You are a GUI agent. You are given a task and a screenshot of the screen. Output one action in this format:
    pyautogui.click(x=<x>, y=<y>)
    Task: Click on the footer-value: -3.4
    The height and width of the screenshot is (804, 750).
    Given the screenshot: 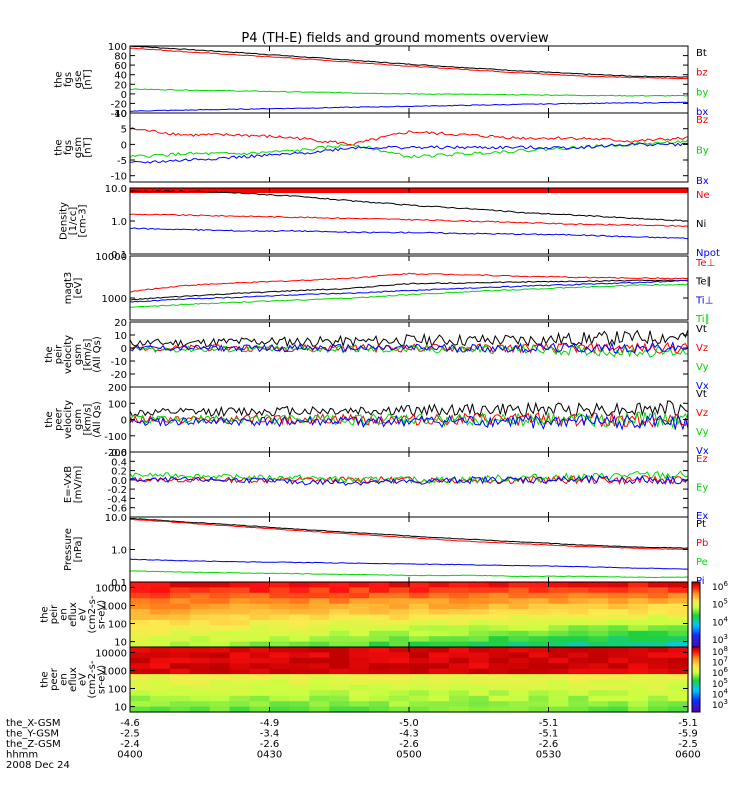 What is the action you would take?
    pyautogui.click(x=270, y=734)
    